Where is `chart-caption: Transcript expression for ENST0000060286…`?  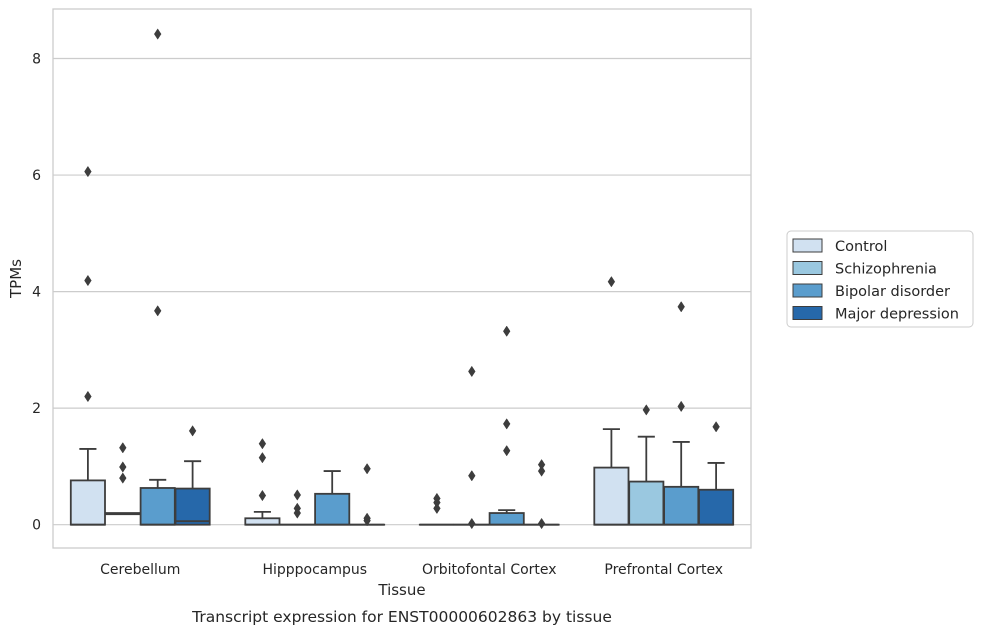 chart-caption: Transcript expression for ENST0000060286… is located at coordinates (401, 617).